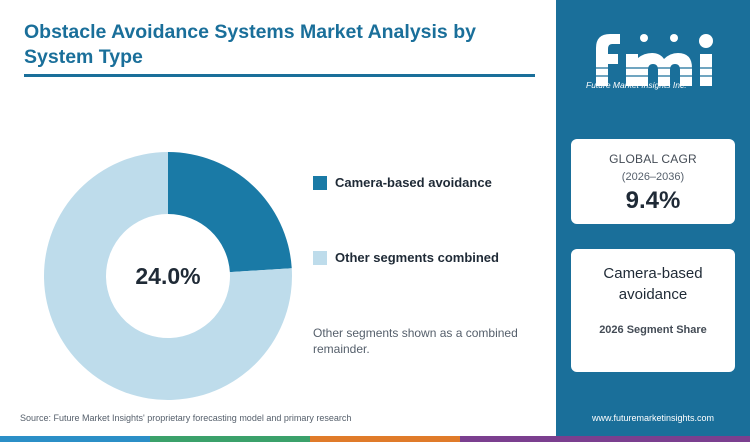 The image size is (750, 442). I want to click on donut-slice-camera, so click(230, 212).